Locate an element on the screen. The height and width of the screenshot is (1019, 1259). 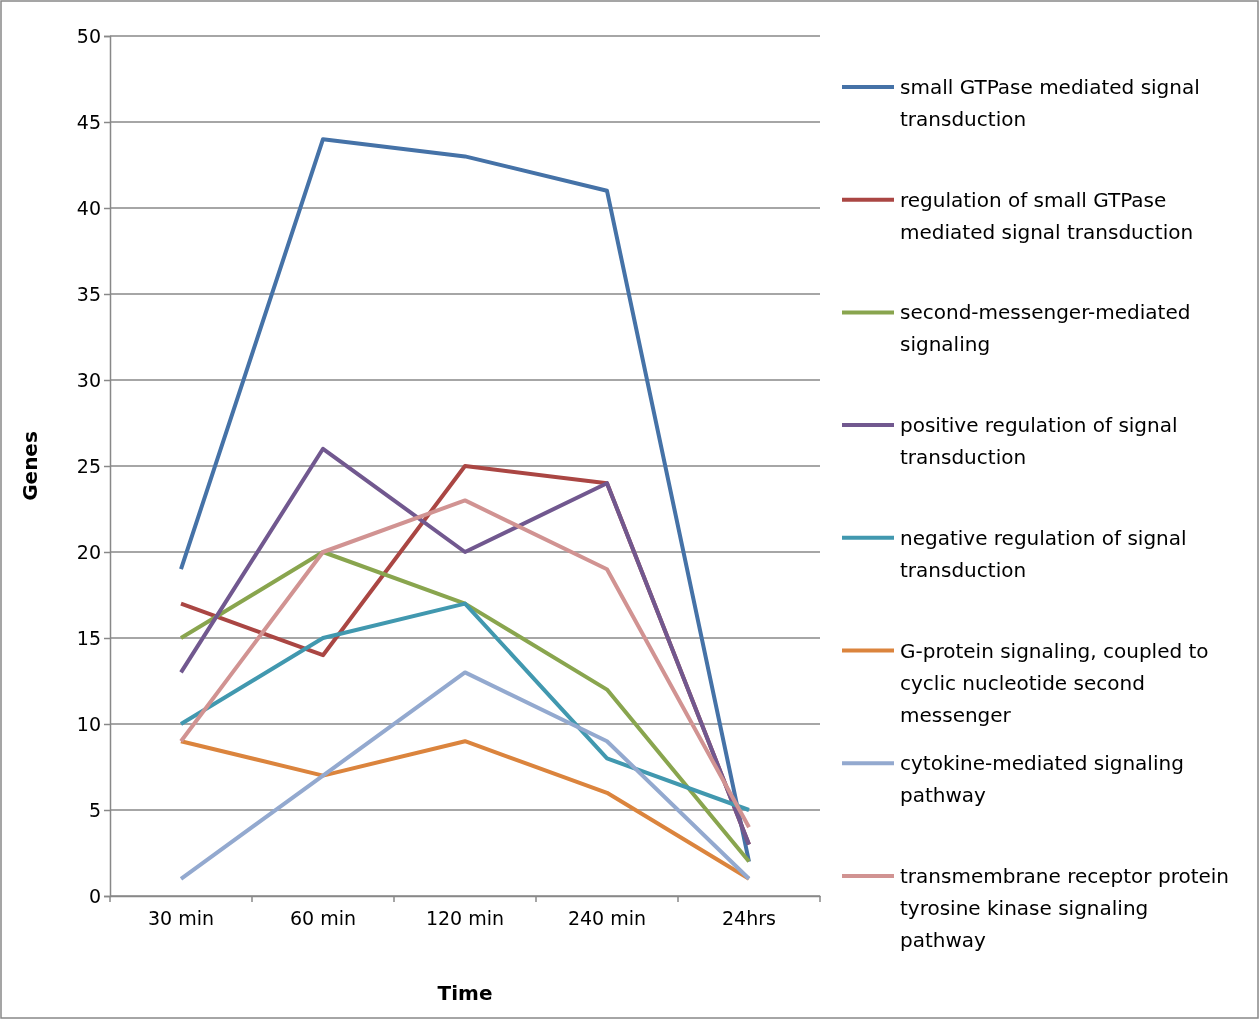
legend-label: second-messenger-mediated signaling is located at coordinates (1045, 328).